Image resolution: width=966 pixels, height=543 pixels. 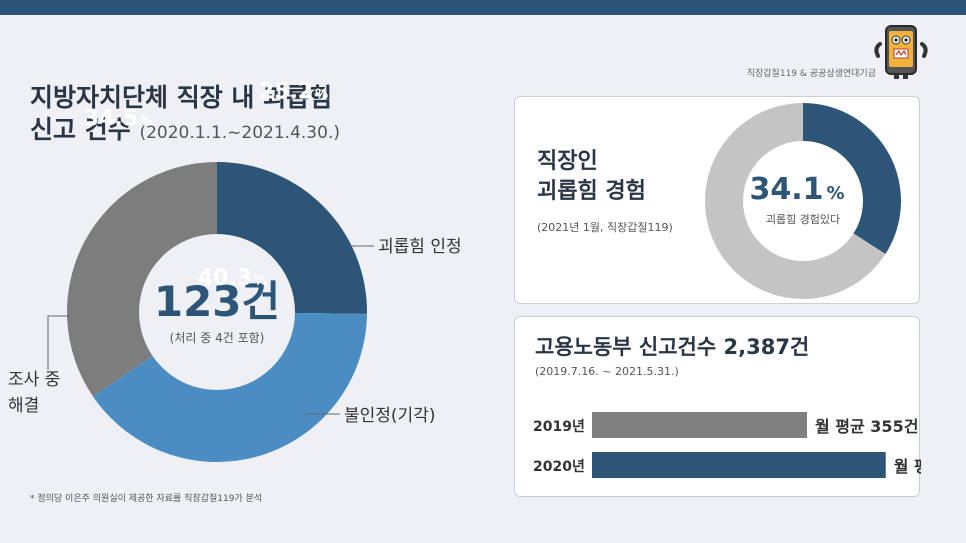 What do you see at coordinates (567, 161) in the screenshot?
I see `card1-title-line1: 직장인` at bounding box center [567, 161].